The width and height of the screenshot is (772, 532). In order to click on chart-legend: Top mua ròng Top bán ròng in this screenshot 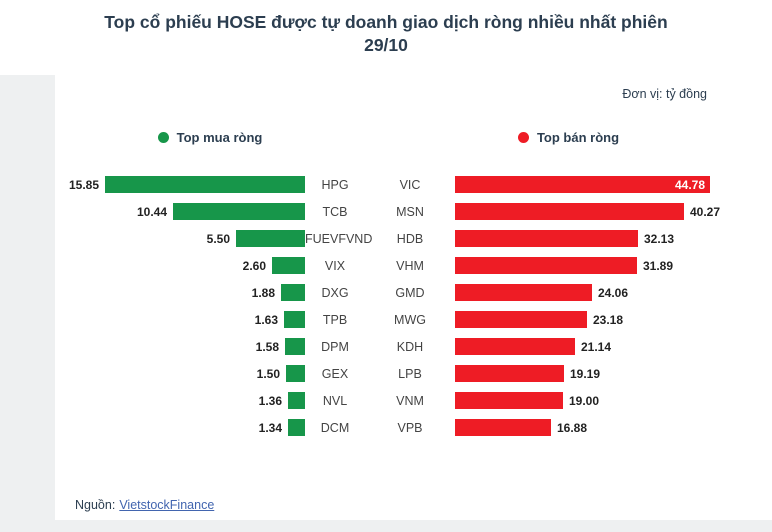, I will do `click(413, 137)`.